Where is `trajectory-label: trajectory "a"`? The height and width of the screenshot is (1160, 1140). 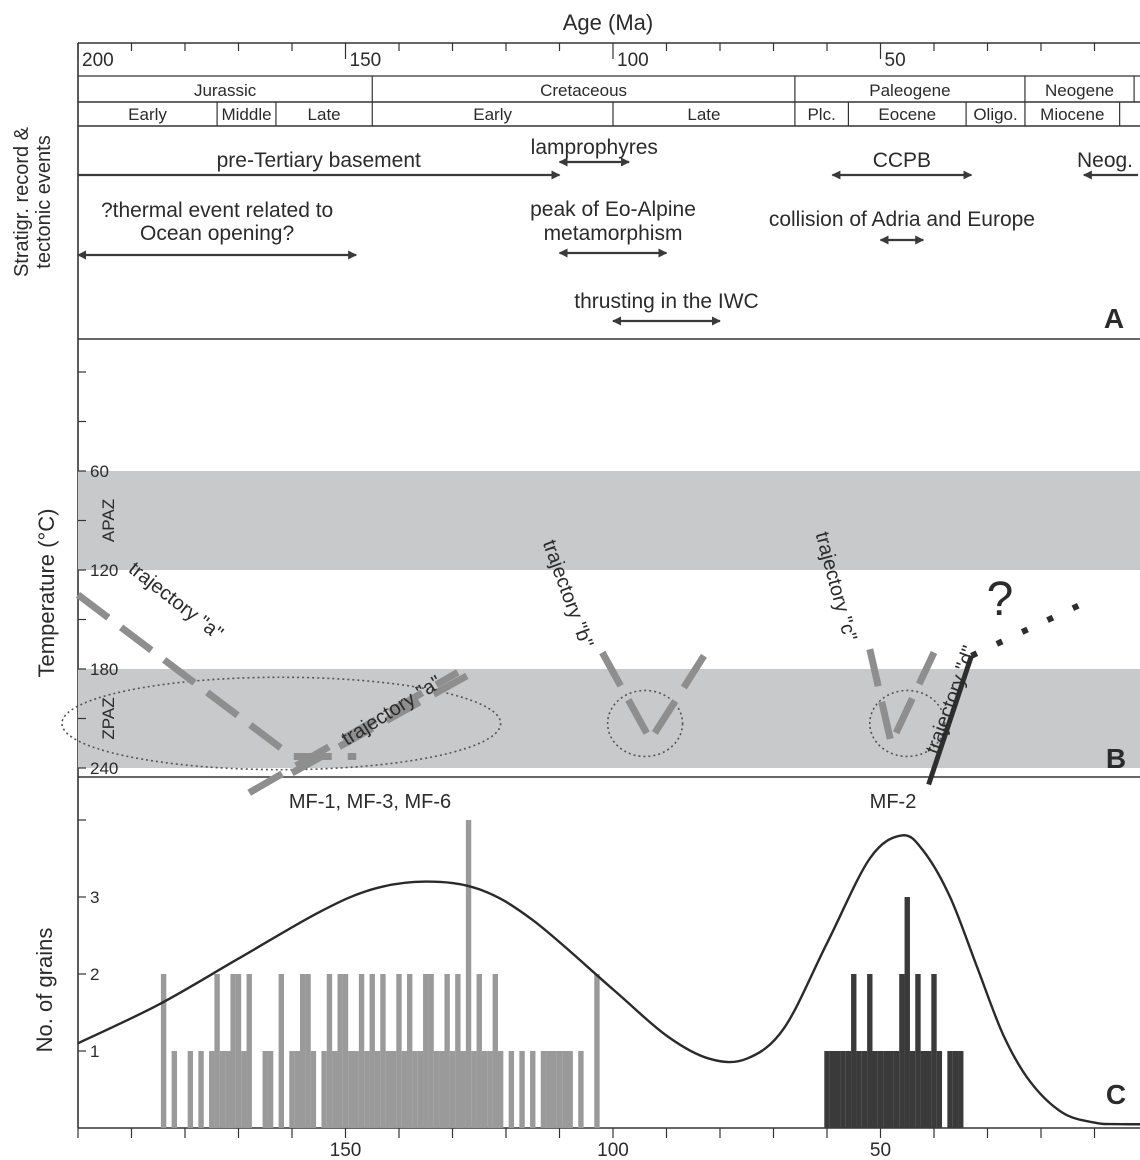
trajectory-label: trajectory "a" is located at coordinates (175, 601).